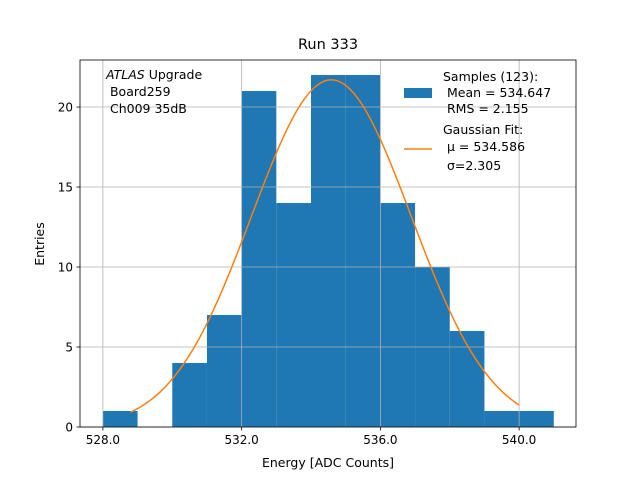 This screenshot has height=484, width=640. What do you see at coordinates (65, 108) in the screenshot?
I see `y-tick-label: 20` at bounding box center [65, 108].